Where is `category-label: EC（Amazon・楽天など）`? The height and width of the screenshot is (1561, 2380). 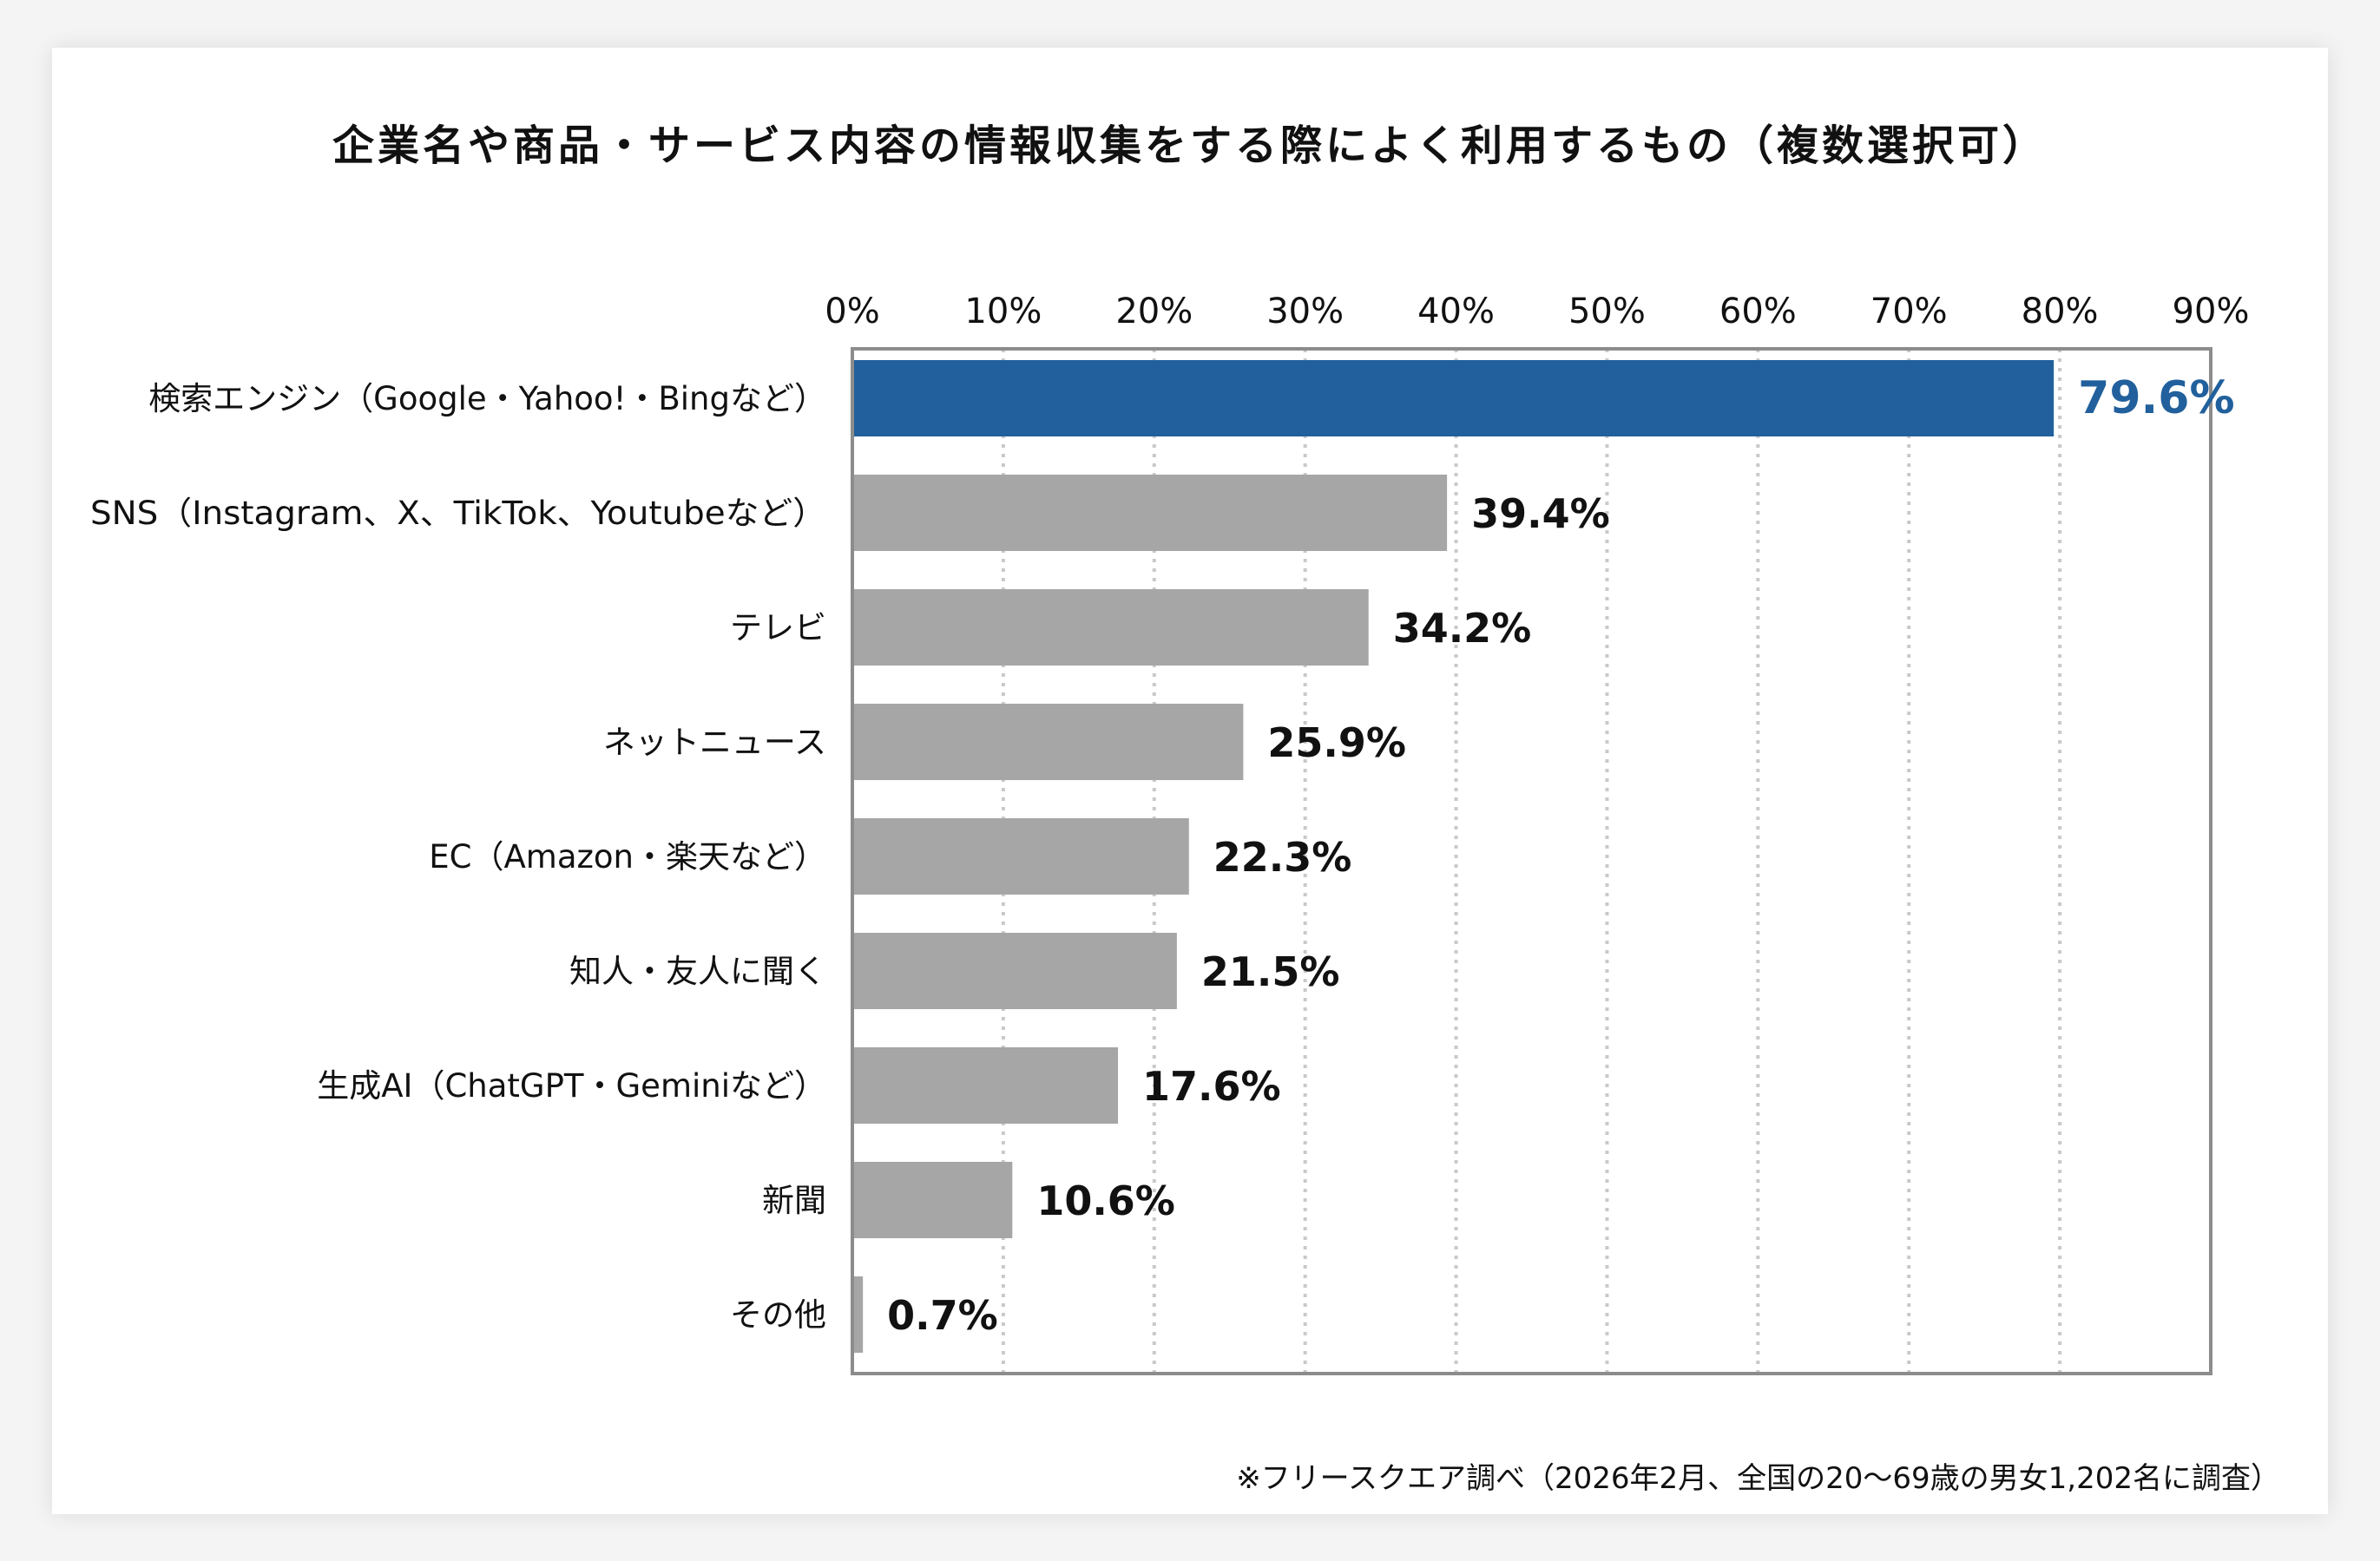
category-label: EC（Amazon・楽天など） is located at coordinates (627, 857).